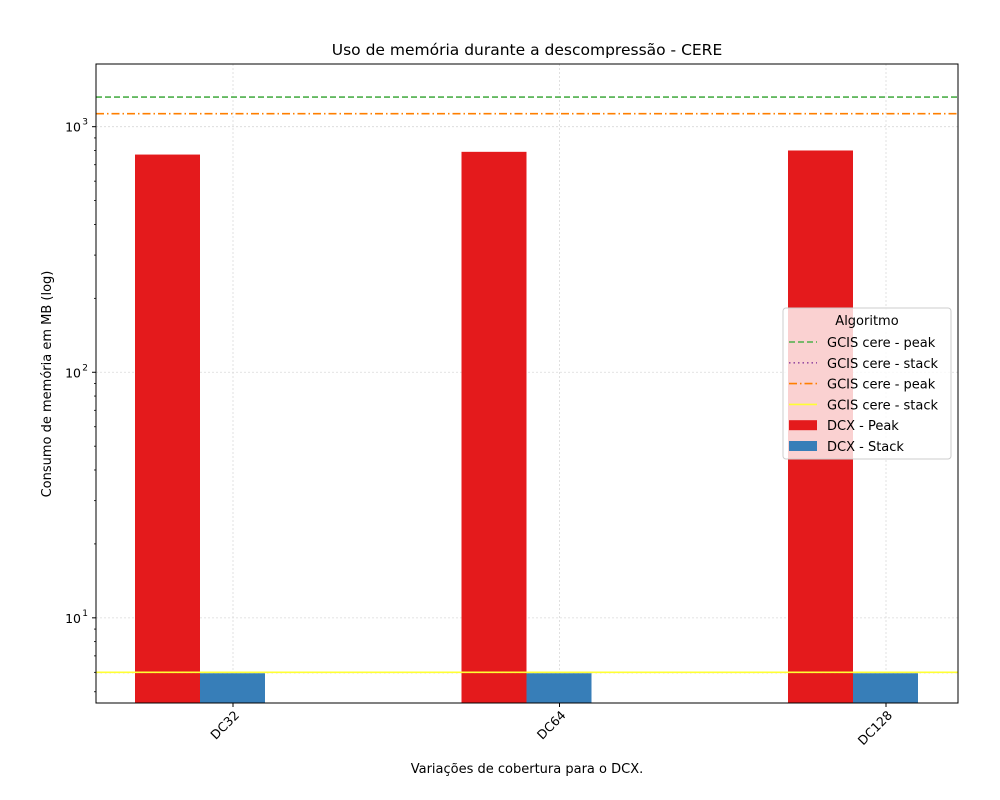 This screenshot has width=1000, height=800. I want to click on legend-entry-label: DCX - Stack, so click(865, 447).